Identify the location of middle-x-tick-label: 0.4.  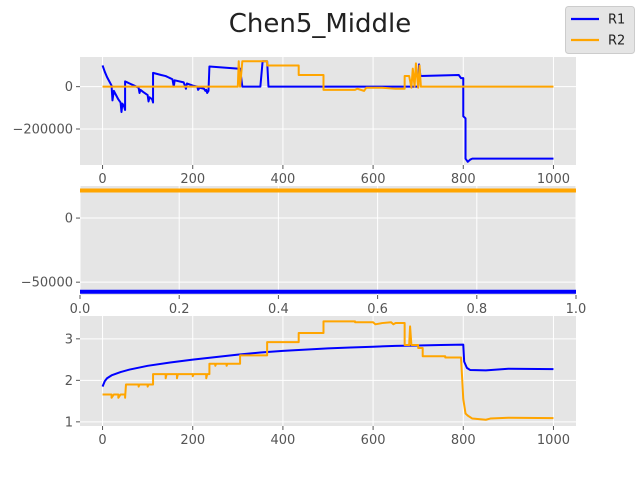
(278, 309).